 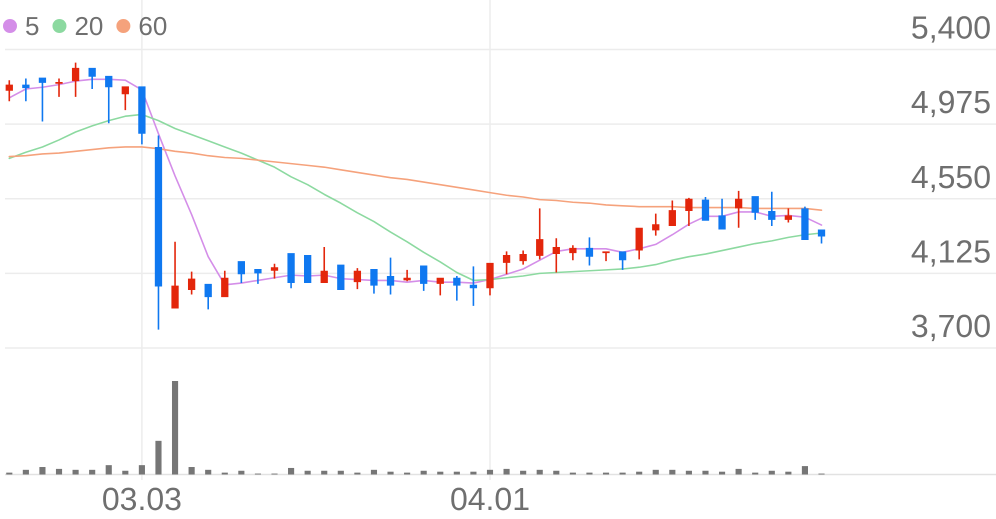 What do you see at coordinates (153, 26) in the screenshot?
I see `legend-label: 60` at bounding box center [153, 26].